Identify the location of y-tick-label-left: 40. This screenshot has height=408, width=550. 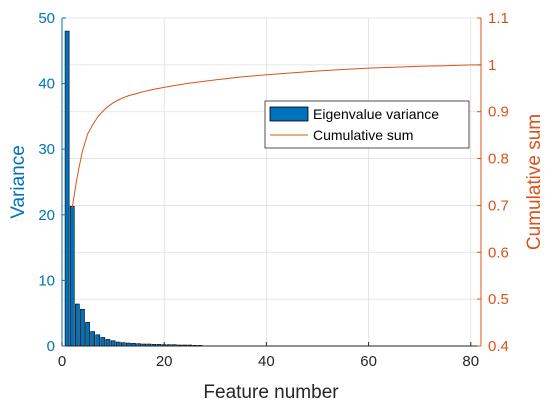
(46, 84).